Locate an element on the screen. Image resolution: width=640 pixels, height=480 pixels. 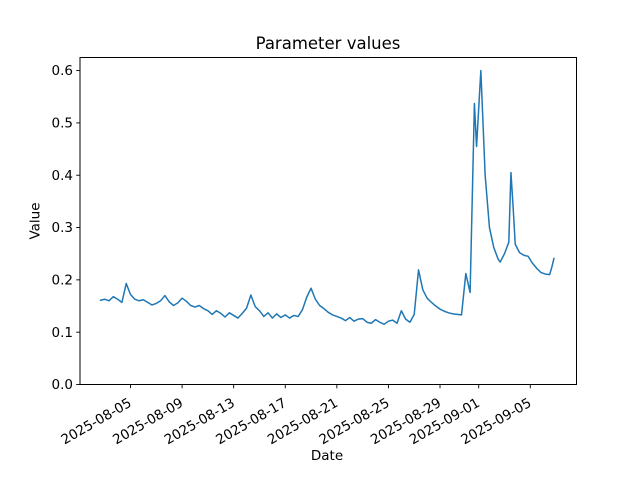
y-tick-label: 0.6 is located at coordinates (62, 71).